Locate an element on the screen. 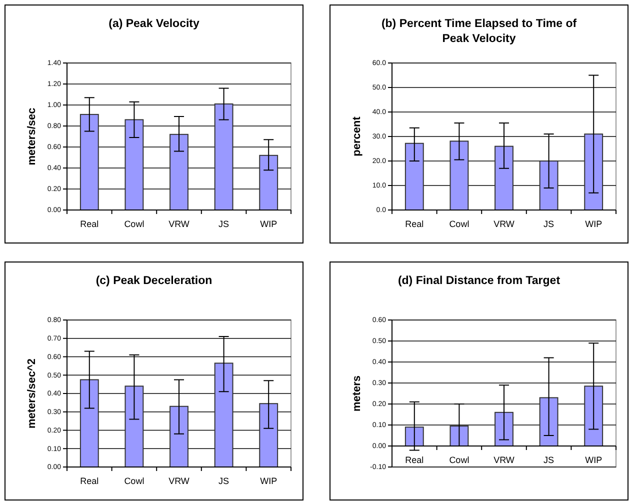 The image size is (631, 503). y-axis-title: meters/sec^2 is located at coordinates (32, 393).